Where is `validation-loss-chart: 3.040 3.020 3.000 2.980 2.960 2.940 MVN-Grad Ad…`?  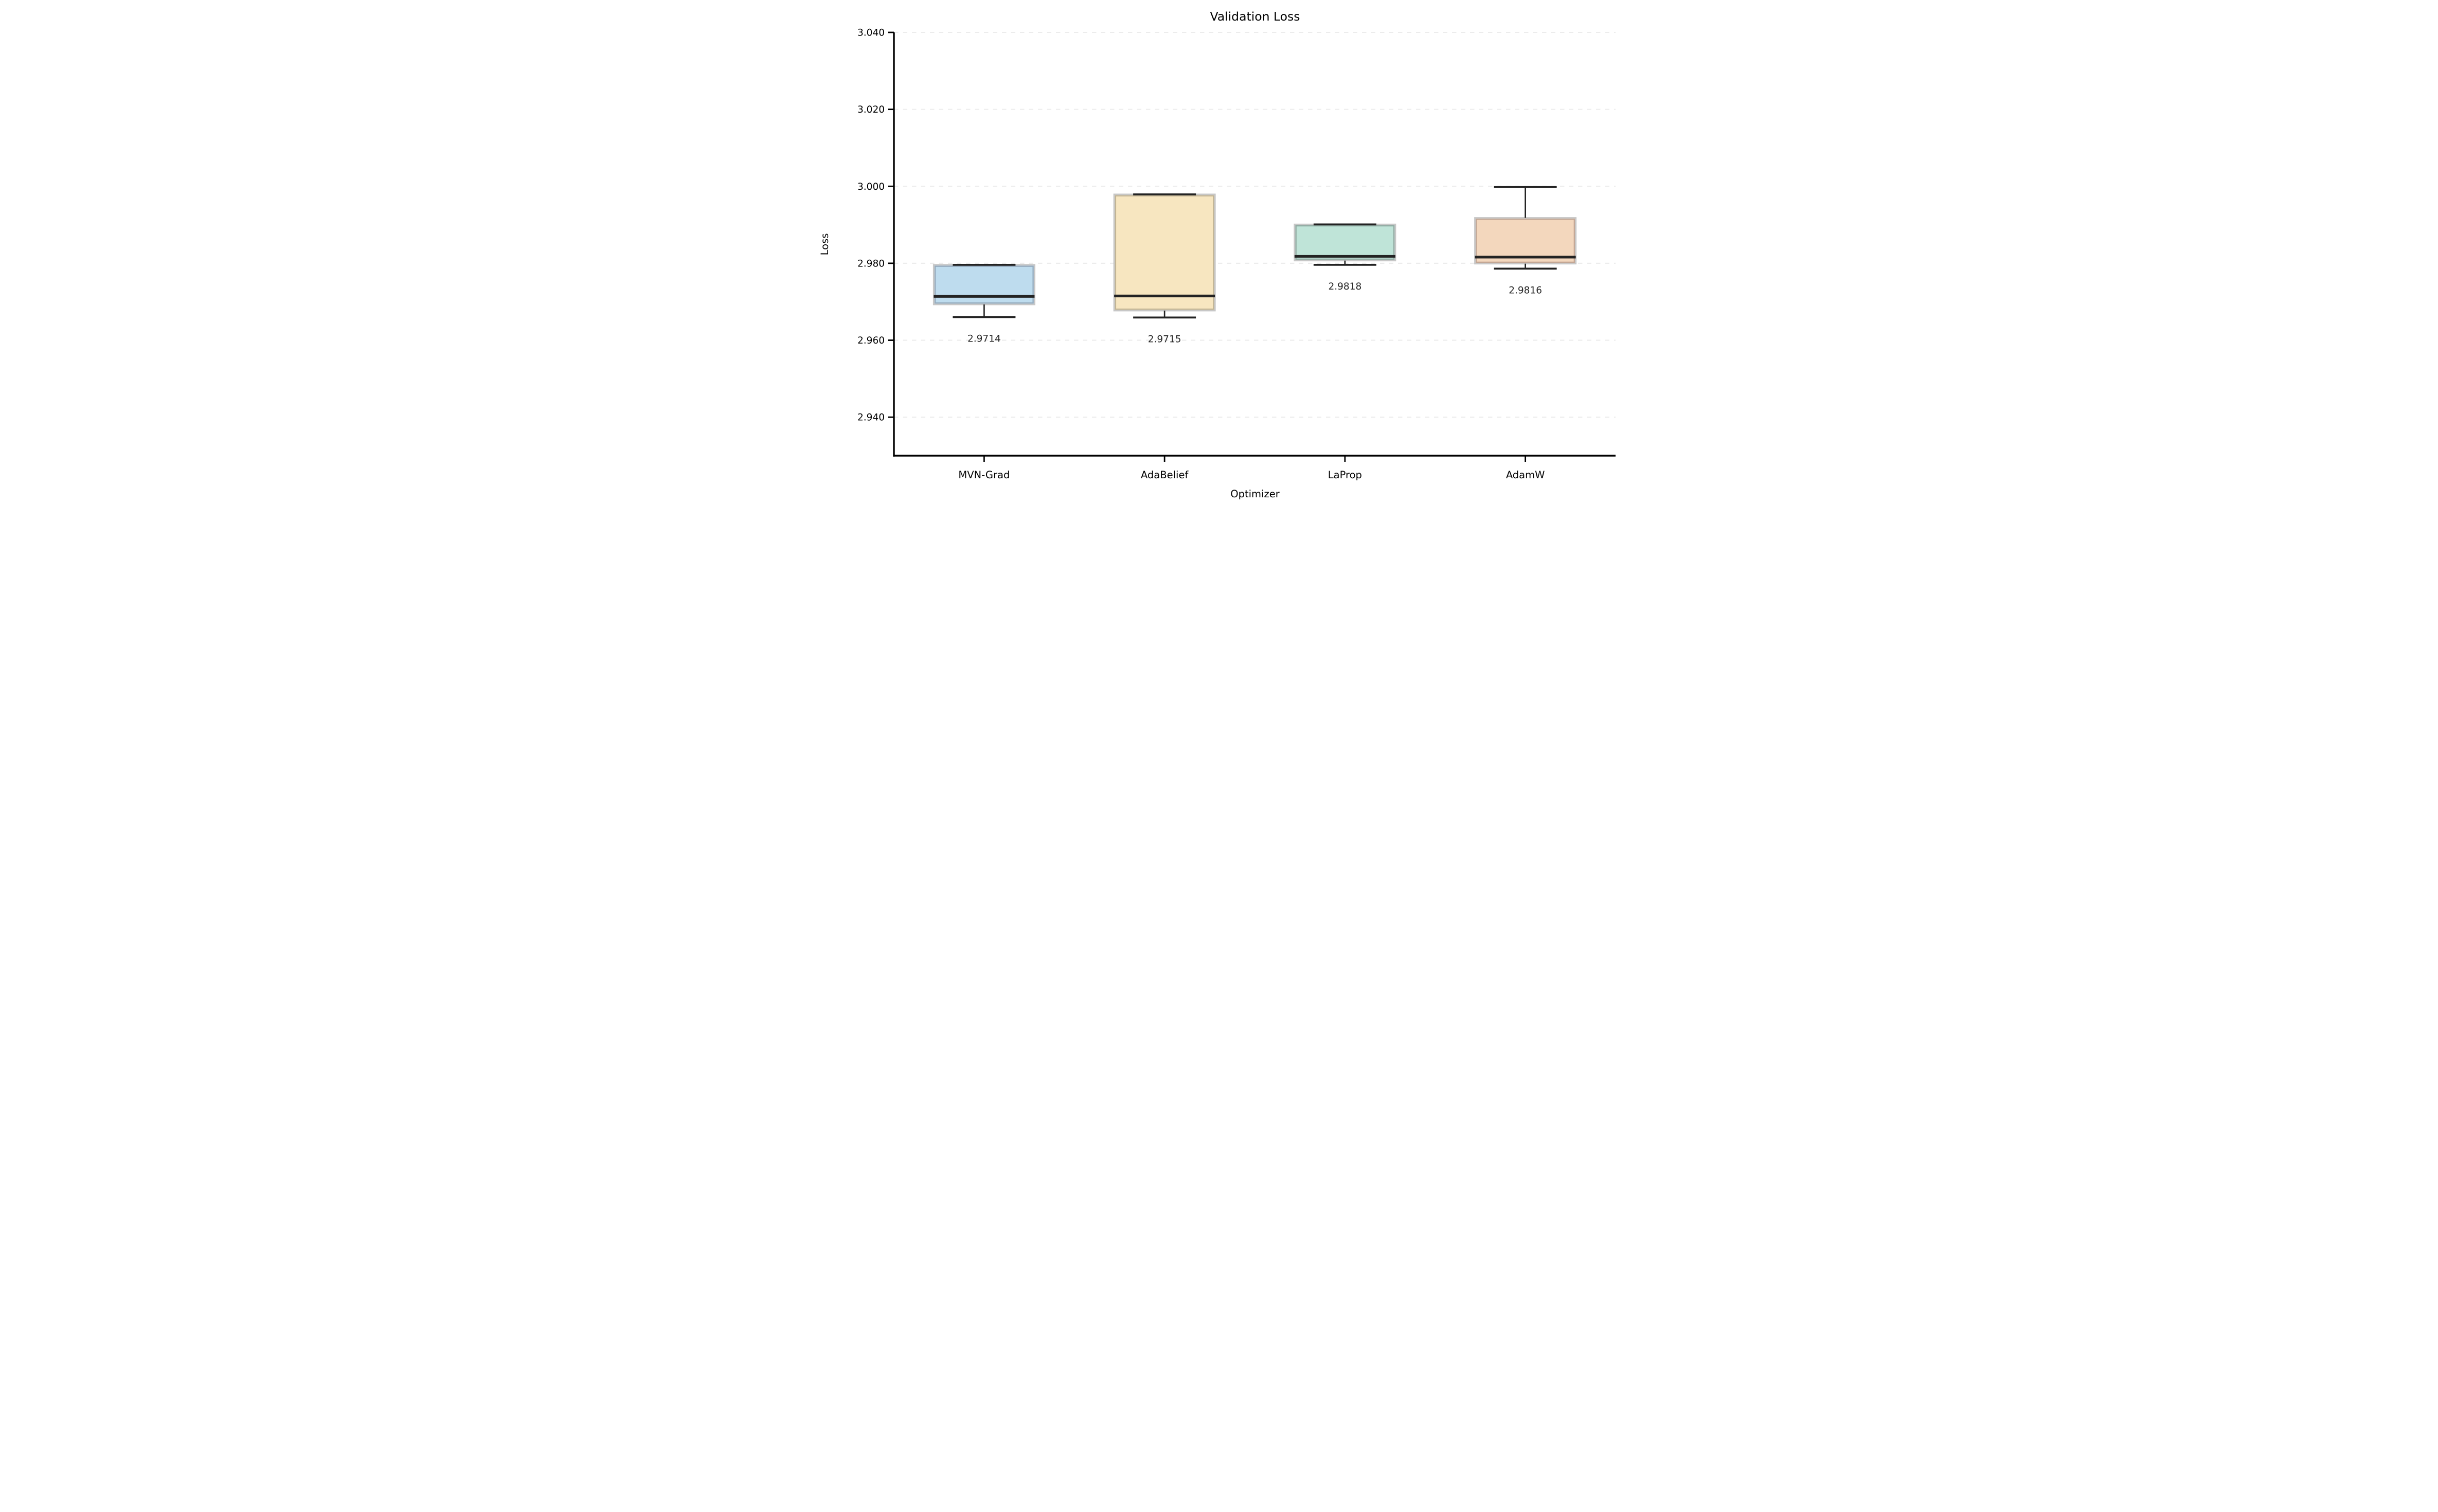 validation-loss-chart: 3.040 3.020 3.000 2.980 2.960 2.940 MVN-Grad Ad… is located at coordinates (1219, 252).